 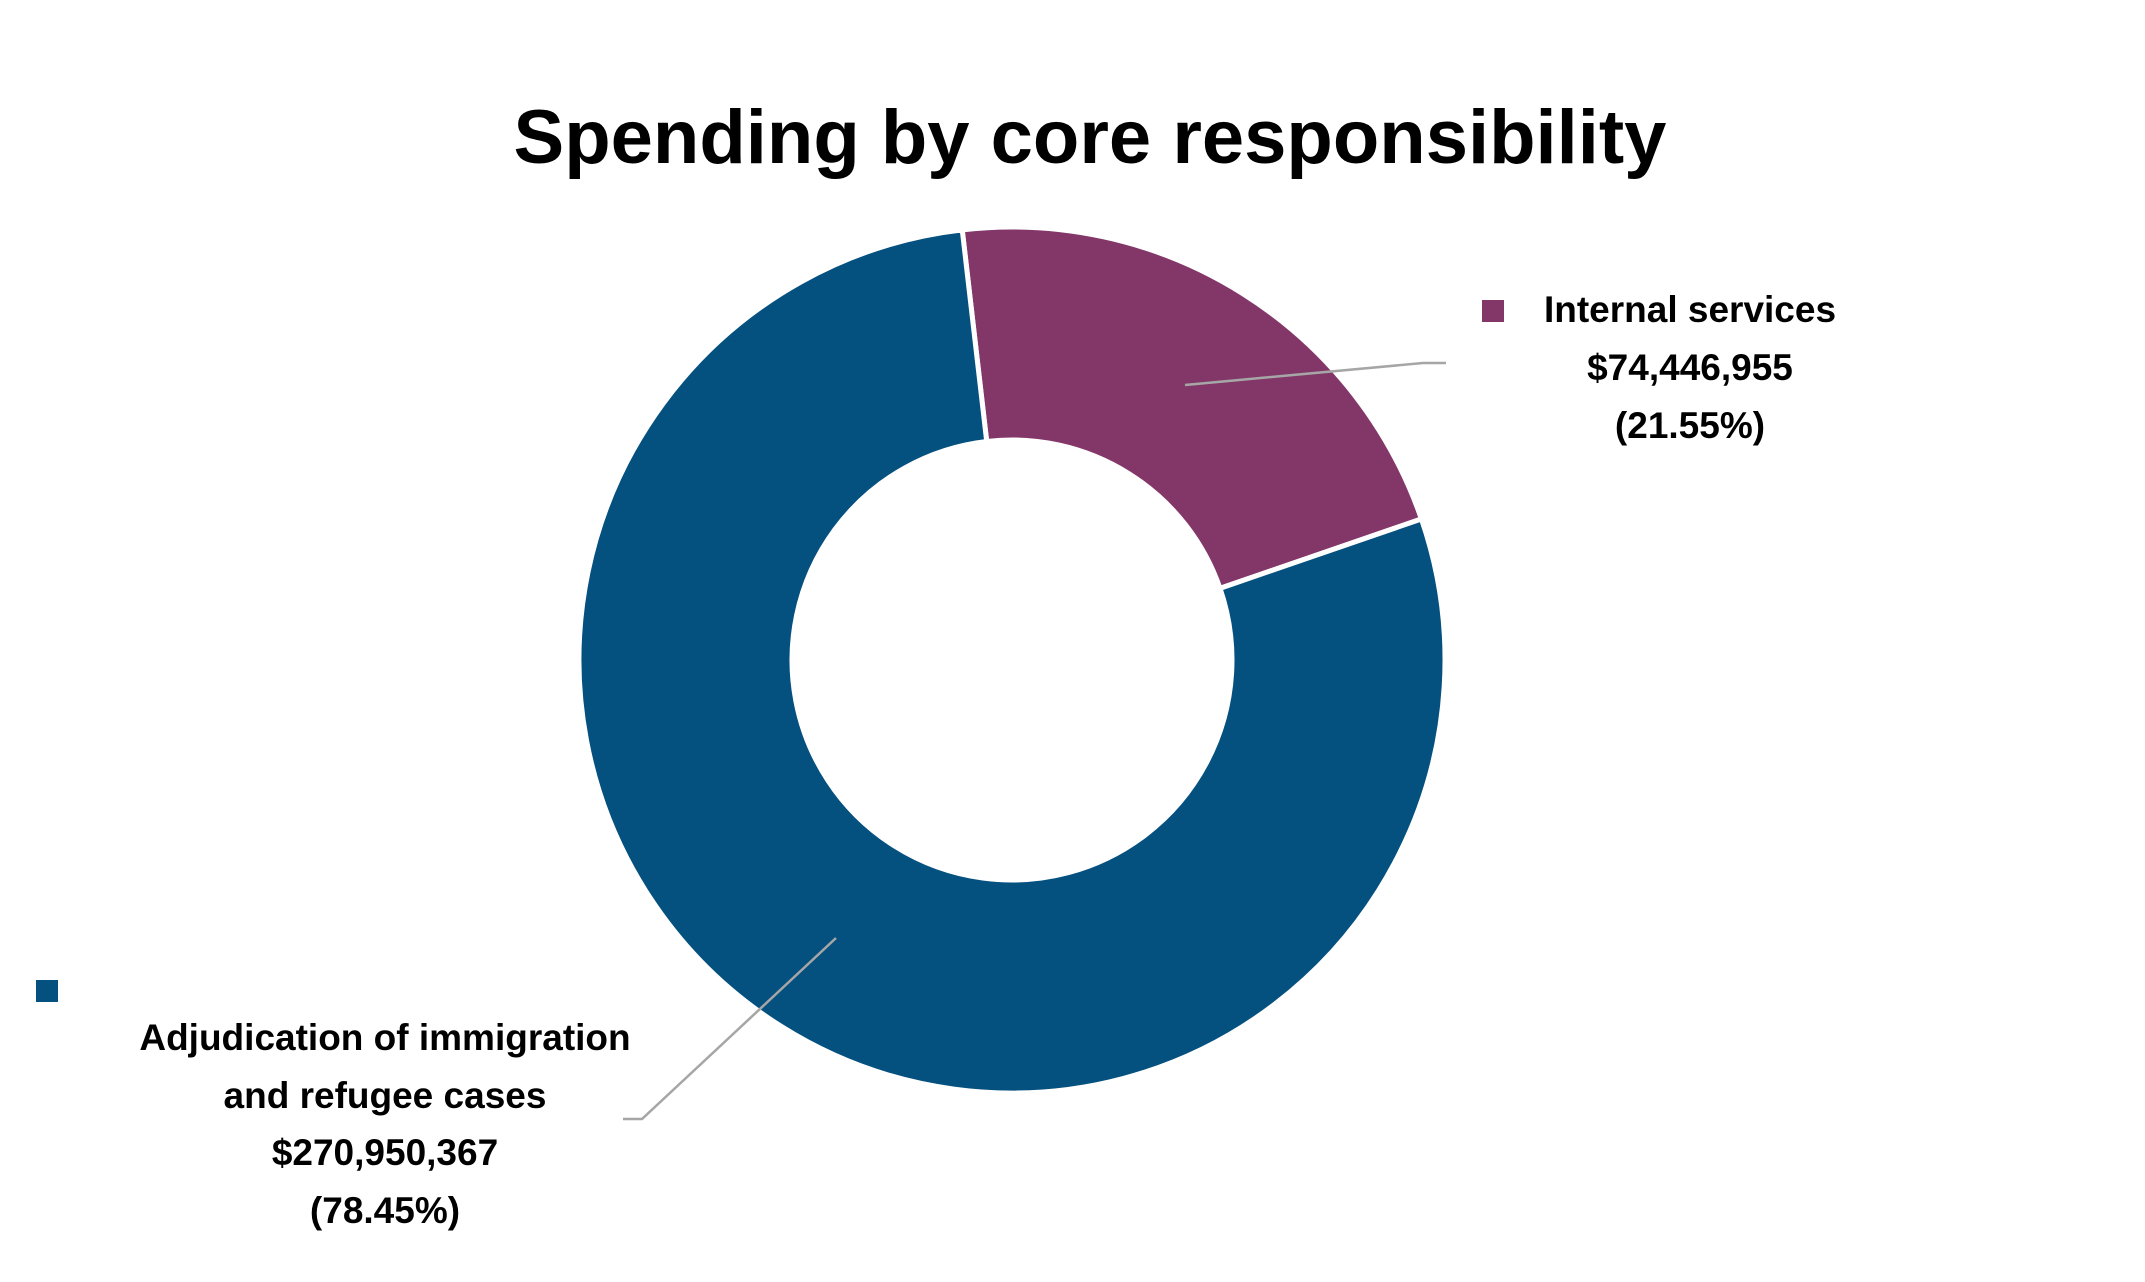 I want to click on data-label-adjudication-percent: (78.45%), so click(x=385, y=1210).